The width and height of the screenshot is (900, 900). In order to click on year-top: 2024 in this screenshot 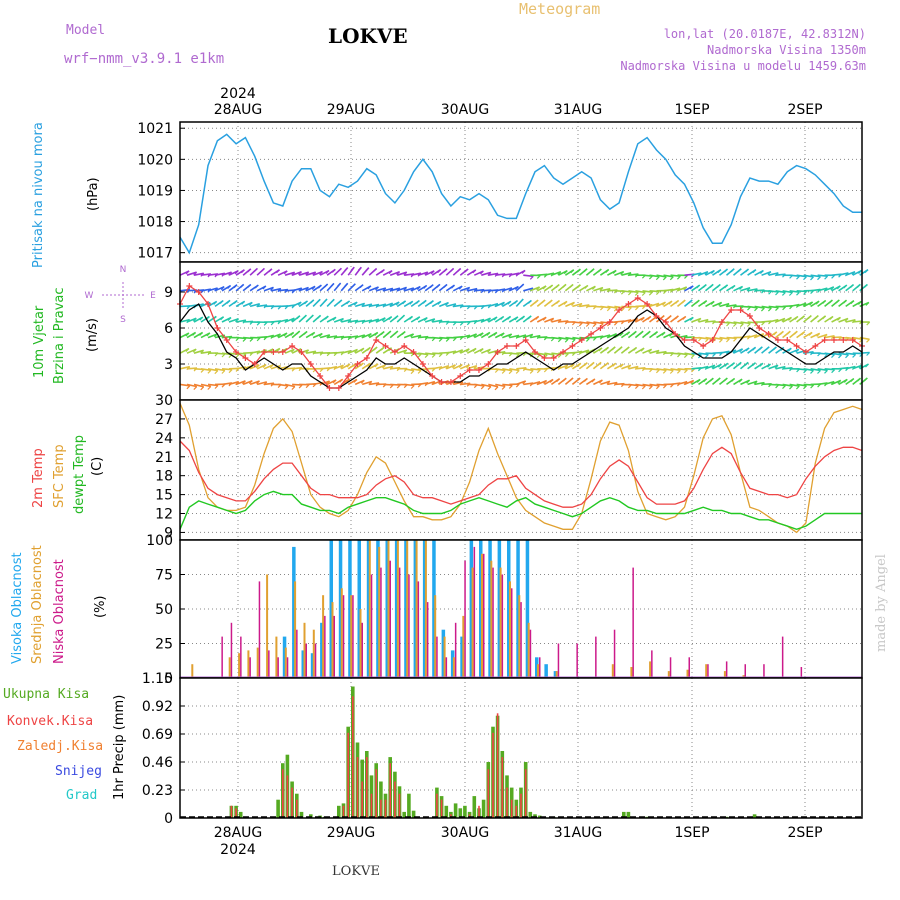, I will do `click(238, 94)`.